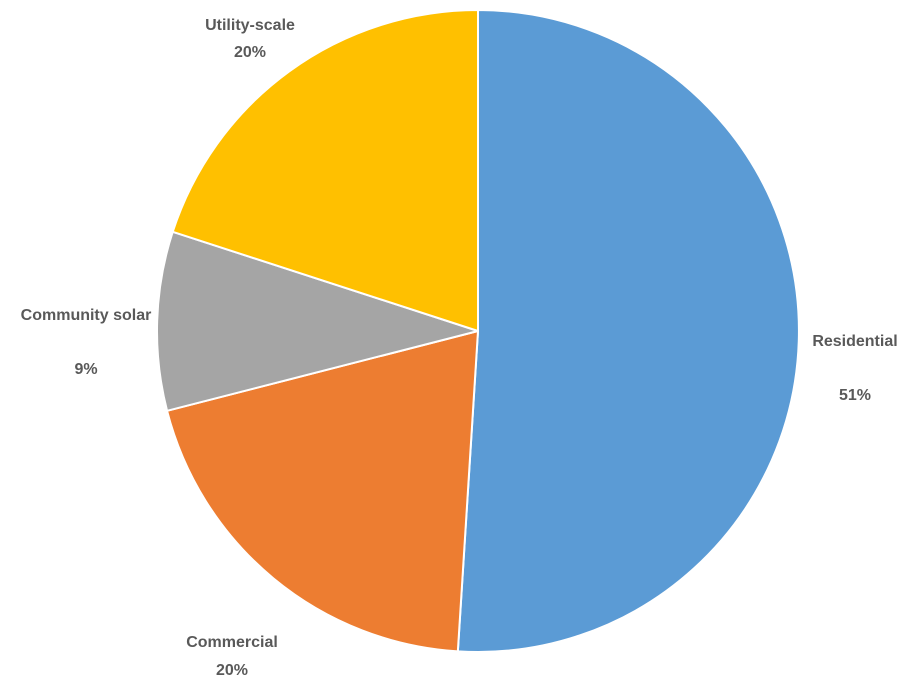 The width and height of the screenshot is (901, 681). What do you see at coordinates (250, 25) in the screenshot?
I see `slice-label-utility-scale: Utility-scale` at bounding box center [250, 25].